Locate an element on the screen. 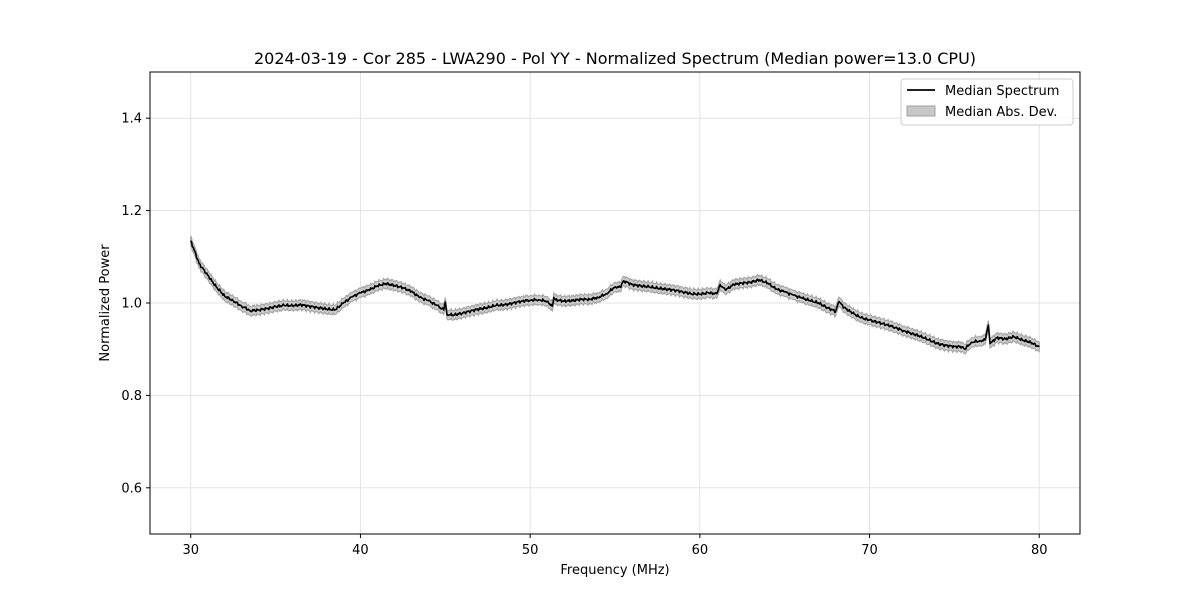 This screenshot has width=1200, height=600. y-tick-label: 1.4 is located at coordinates (131, 119).